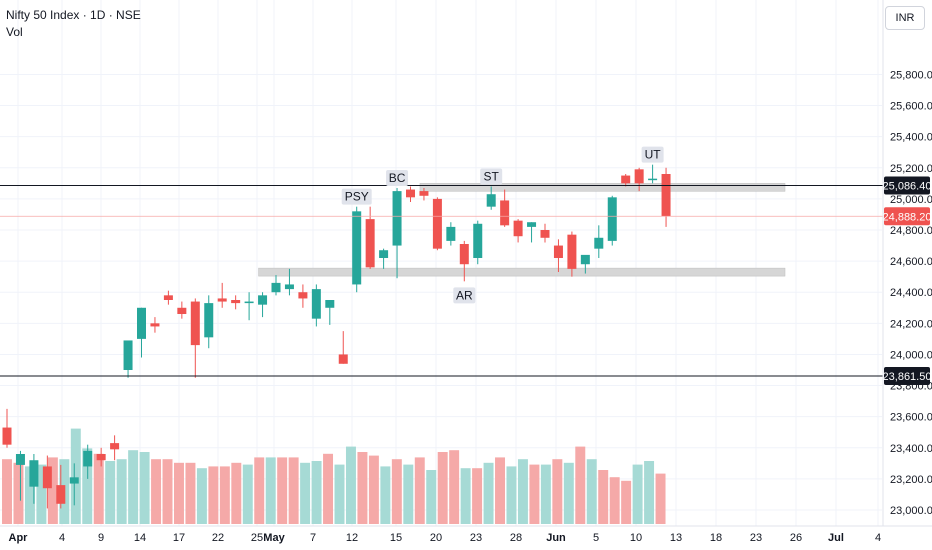 The height and width of the screenshot is (550, 932). What do you see at coordinates (464, 295) in the screenshot?
I see `annotation-label: AR` at bounding box center [464, 295].